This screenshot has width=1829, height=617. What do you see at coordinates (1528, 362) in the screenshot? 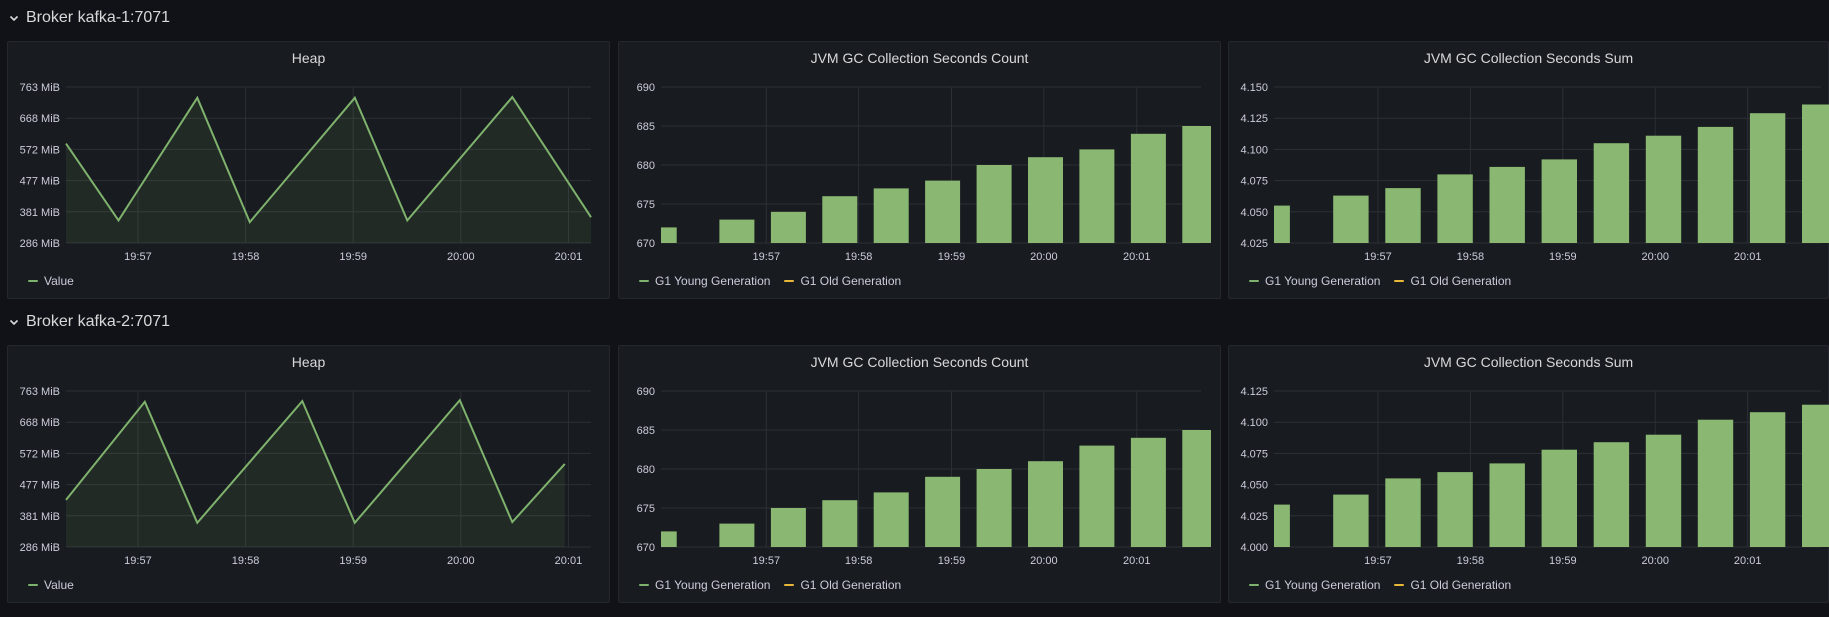
I see `panel-title: JVM GC Collection Seconds Sum` at bounding box center [1528, 362].